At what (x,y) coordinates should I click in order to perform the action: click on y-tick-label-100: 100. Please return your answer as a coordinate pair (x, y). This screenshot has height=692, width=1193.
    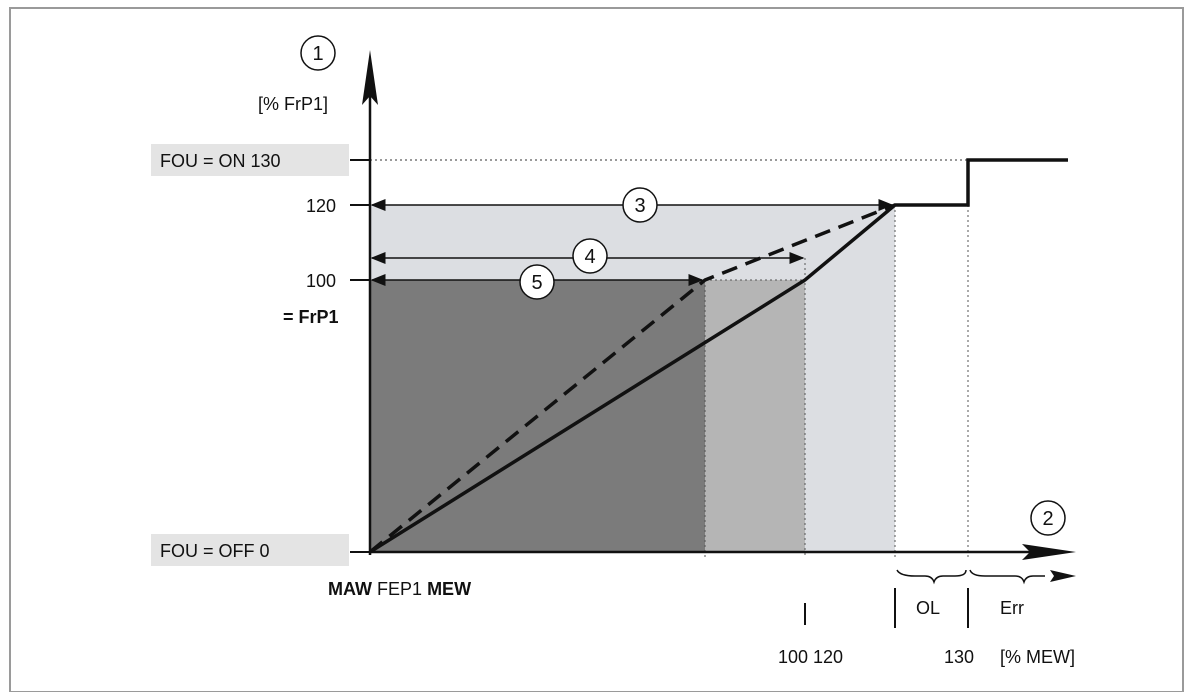
    Looking at the image, I should click on (321, 281).